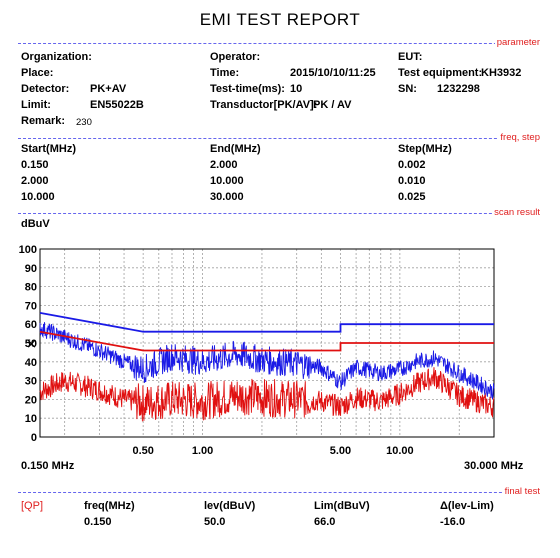 Image resolution: width=560 pixels, height=558 pixels. Describe the element at coordinates (264, 105) in the screenshot. I see `transducer-label: Transductor[PK/AV]:` at that location.